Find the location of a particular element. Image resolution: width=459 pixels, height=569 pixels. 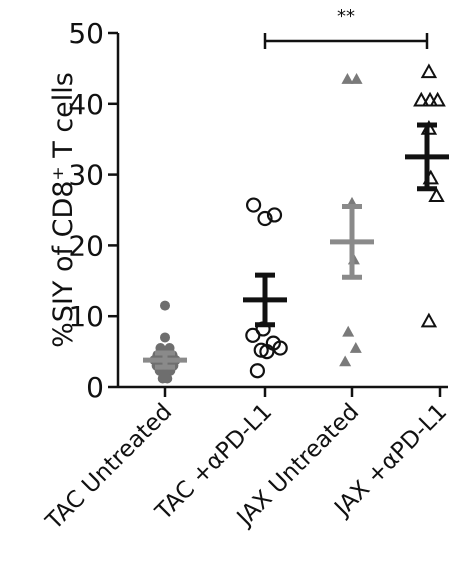

y-tick-label: 30 is located at coordinates (86, 175).